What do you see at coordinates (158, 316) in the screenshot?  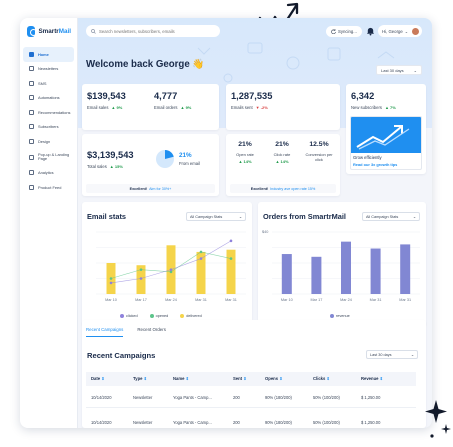 I see `legend-opened: opened` at bounding box center [158, 316].